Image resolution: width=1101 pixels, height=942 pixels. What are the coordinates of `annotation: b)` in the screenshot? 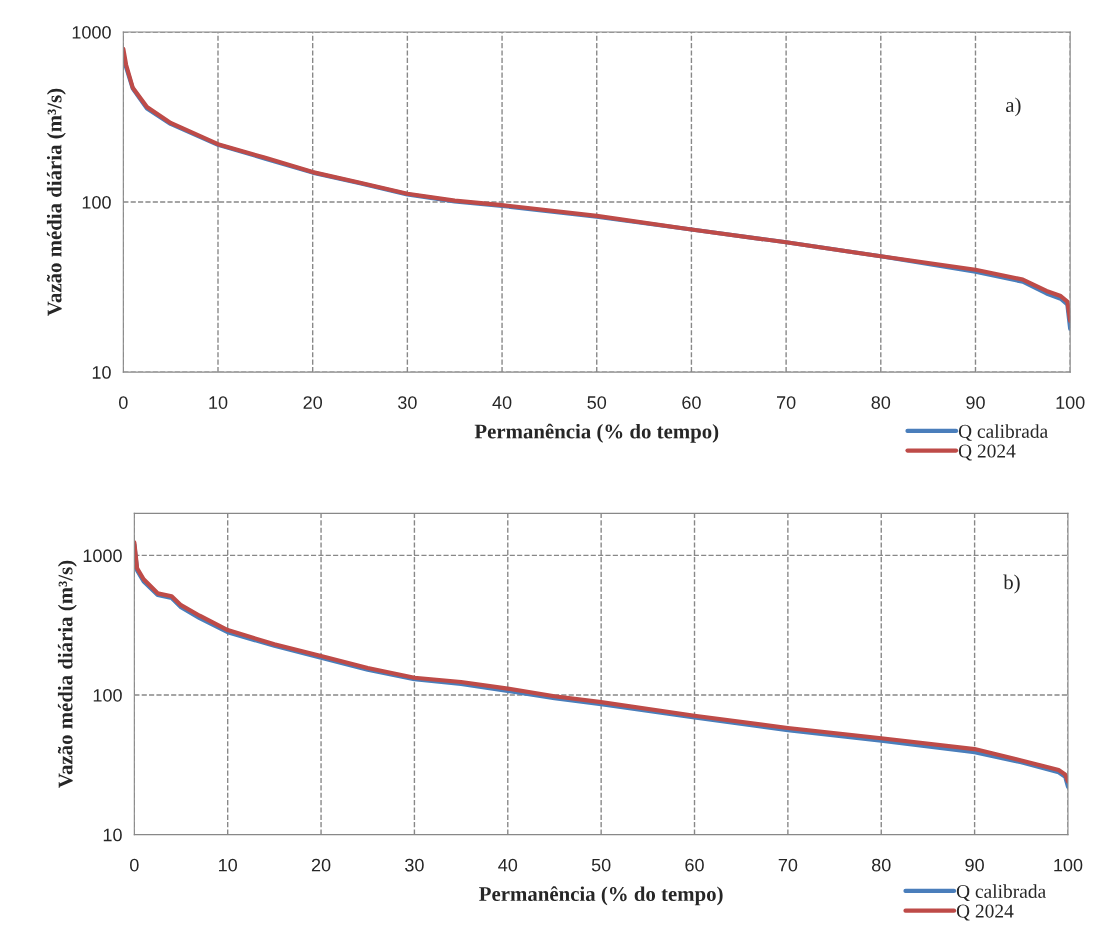 It's located at (1011, 584).